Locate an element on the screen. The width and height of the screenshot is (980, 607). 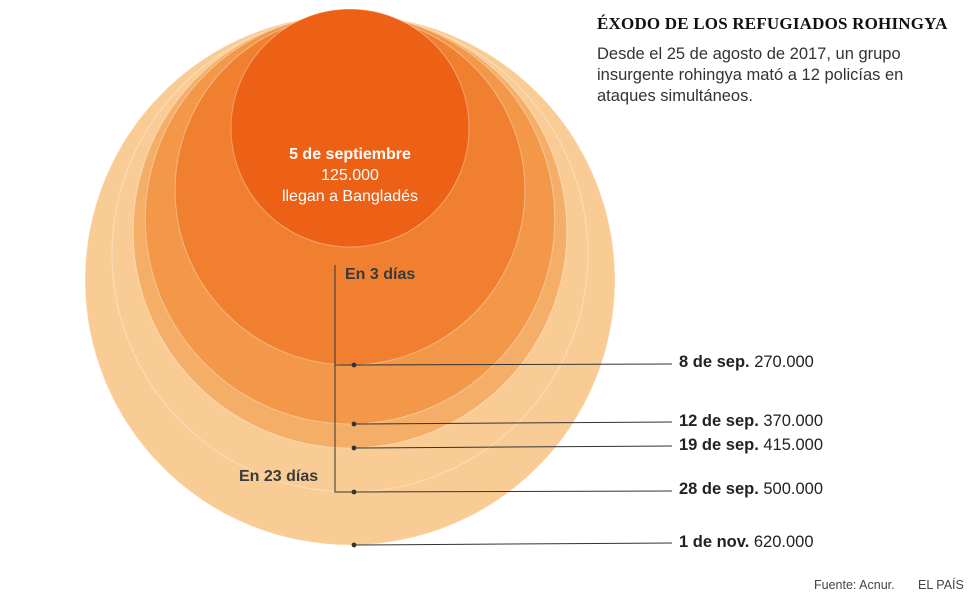
center-label-value: 125.000 is located at coordinates (350, 175).